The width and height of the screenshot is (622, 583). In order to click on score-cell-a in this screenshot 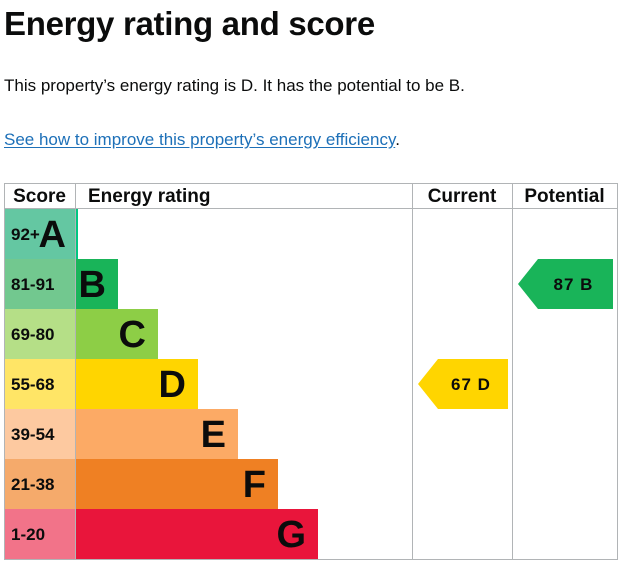, I will do `click(39, 234)`.